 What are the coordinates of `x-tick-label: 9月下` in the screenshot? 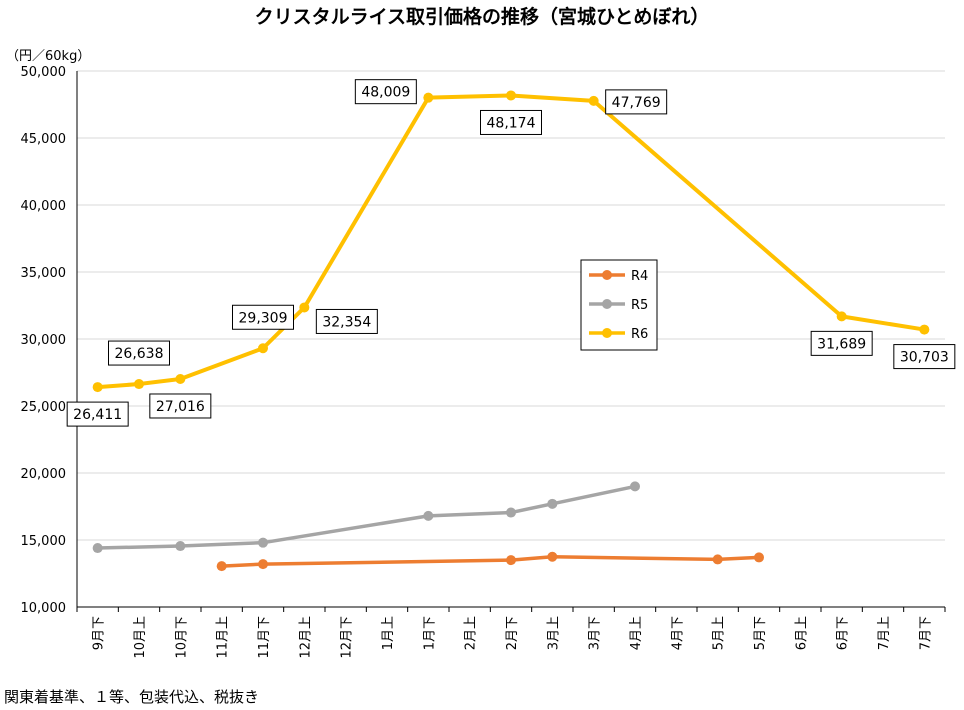 It's located at (99, 633).